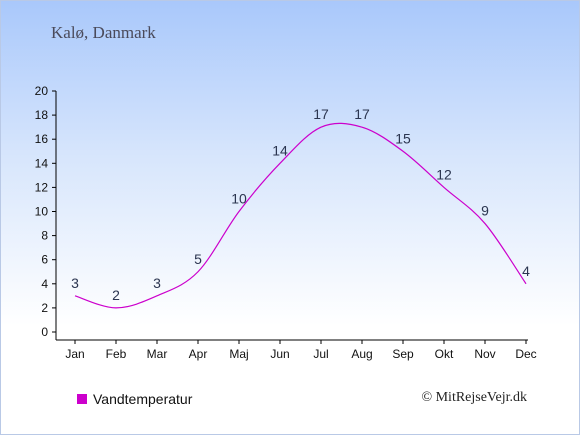  I want to click on legend-swatch, so click(82, 399).